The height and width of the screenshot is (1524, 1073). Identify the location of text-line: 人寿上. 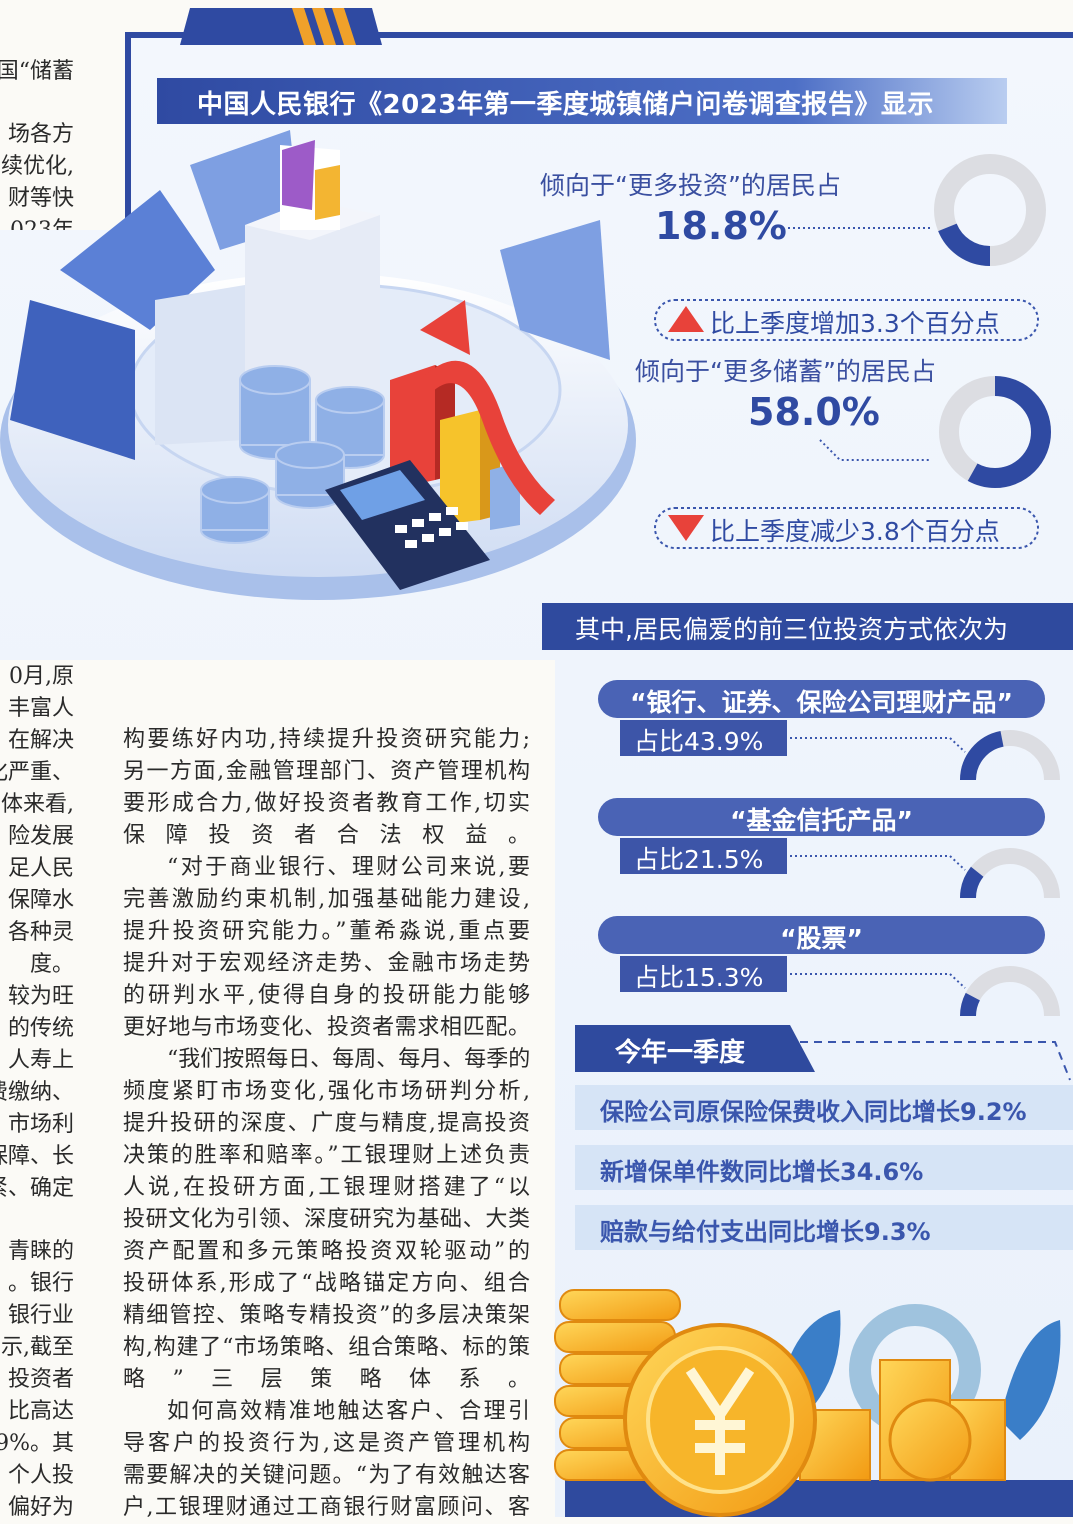
(40, 1060).